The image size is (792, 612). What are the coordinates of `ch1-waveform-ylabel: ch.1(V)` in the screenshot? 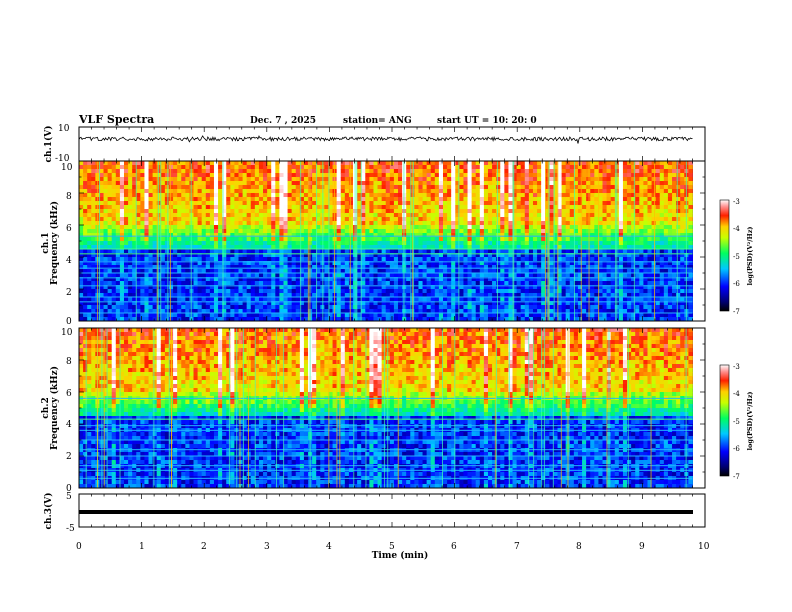 It's located at (48, 144).